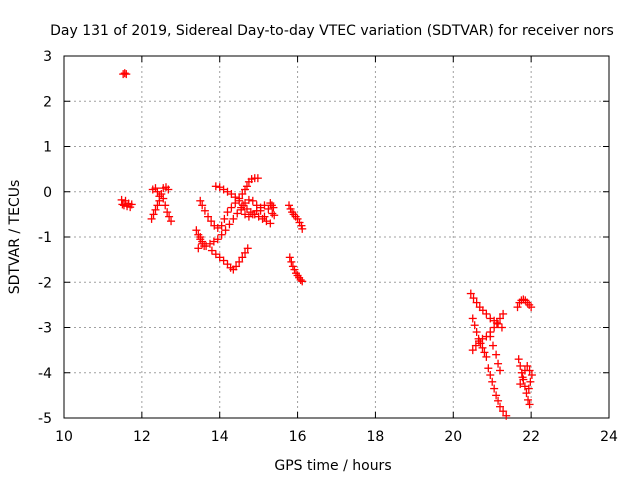 The width and height of the screenshot is (640, 480). I want to click on x-axis-label: GPS time / hours, so click(332, 466).